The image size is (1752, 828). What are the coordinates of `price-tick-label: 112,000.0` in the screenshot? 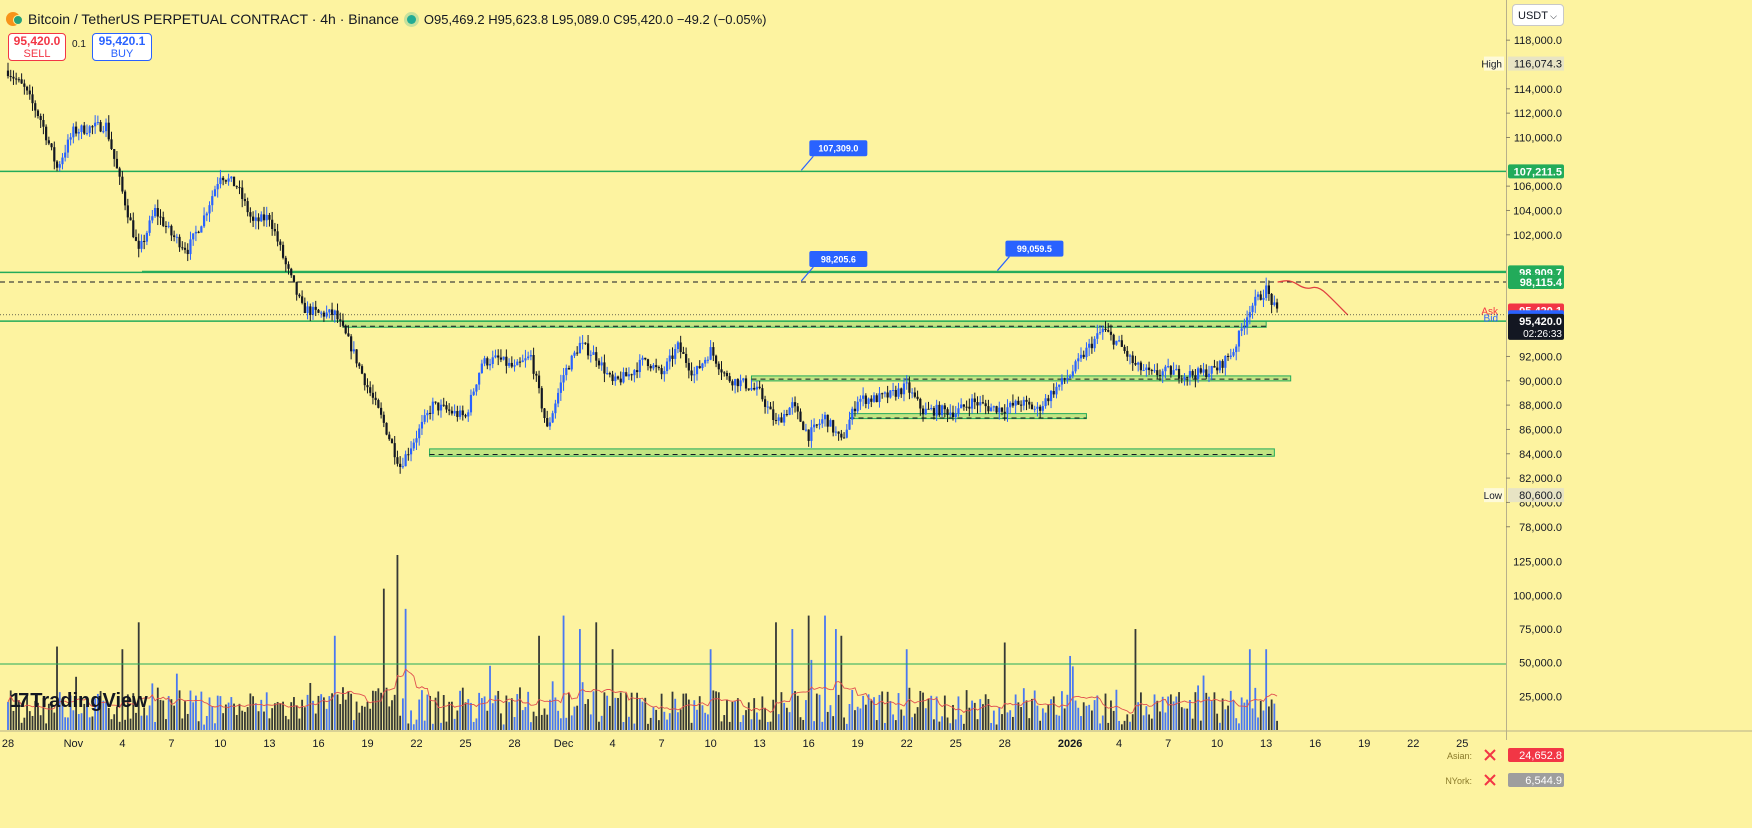 It's located at (1538, 114).